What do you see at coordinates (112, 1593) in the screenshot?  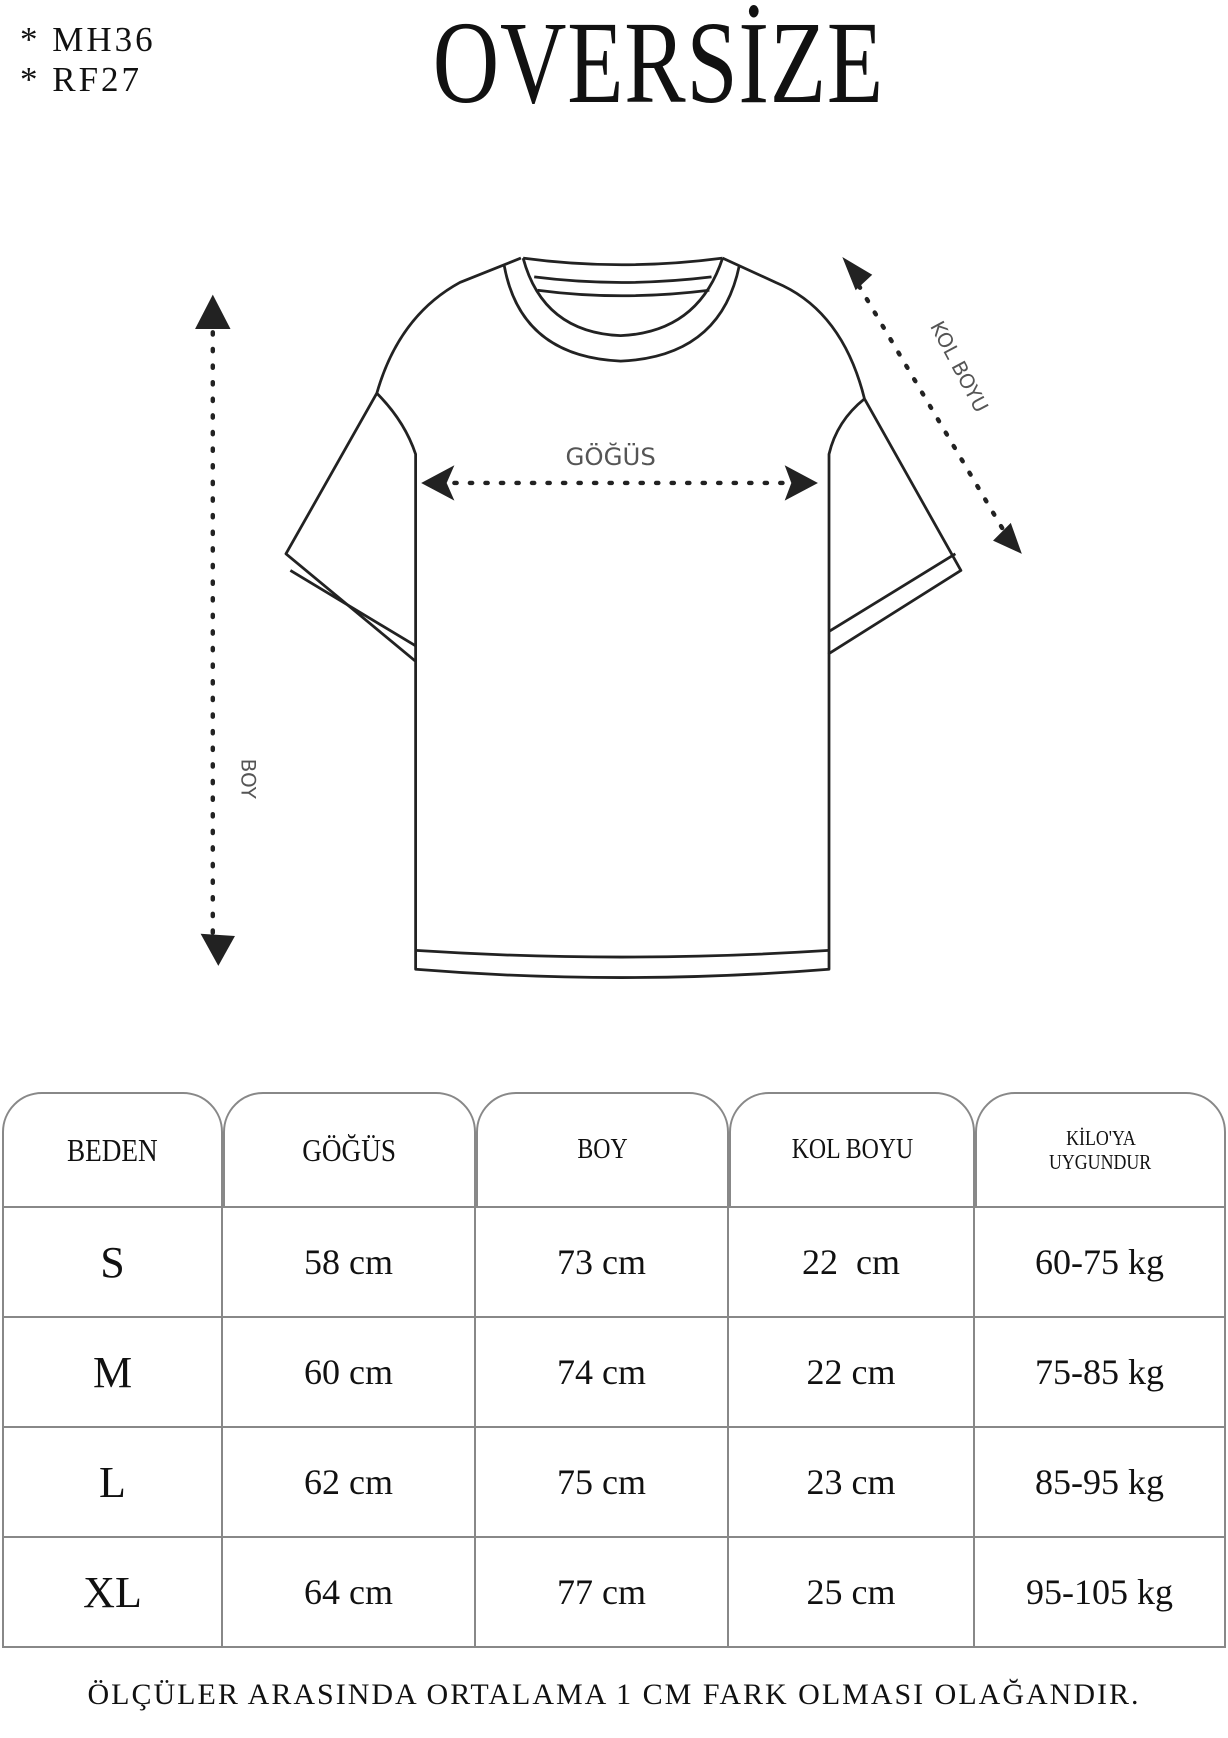 I see `size-cell: XL` at bounding box center [112, 1593].